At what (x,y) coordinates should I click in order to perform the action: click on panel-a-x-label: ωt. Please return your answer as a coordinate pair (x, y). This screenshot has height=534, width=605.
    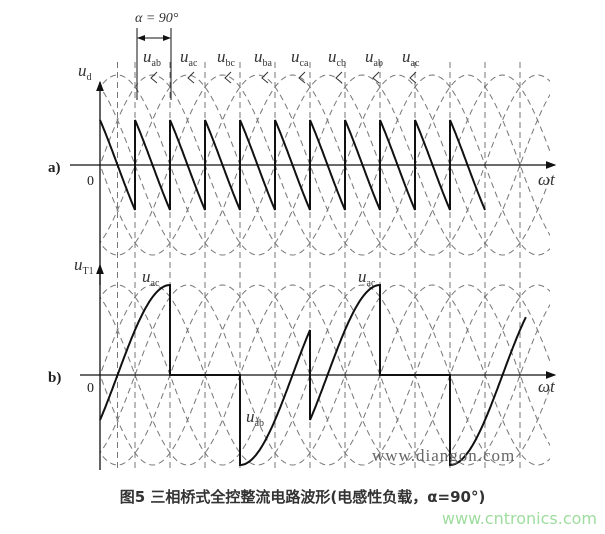
    Looking at the image, I should click on (547, 179).